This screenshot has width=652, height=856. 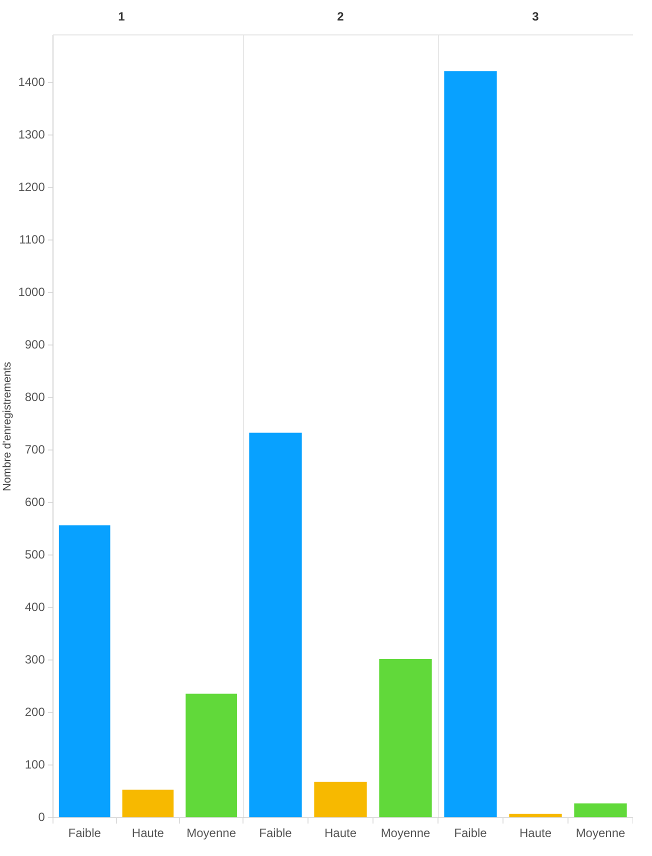 What do you see at coordinates (32, 134) in the screenshot?
I see `y-tick-label: 1300` at bounding box center [32, 134].